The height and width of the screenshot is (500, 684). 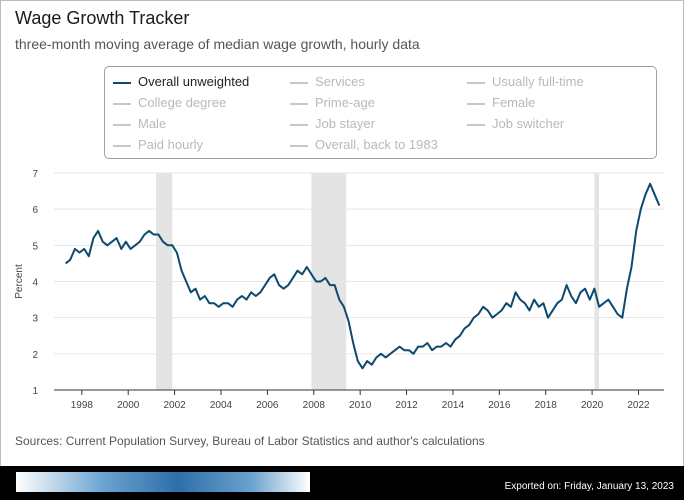 I want to click on legend-item-job-stayer: Job stayer, so click(x=332, y=123).